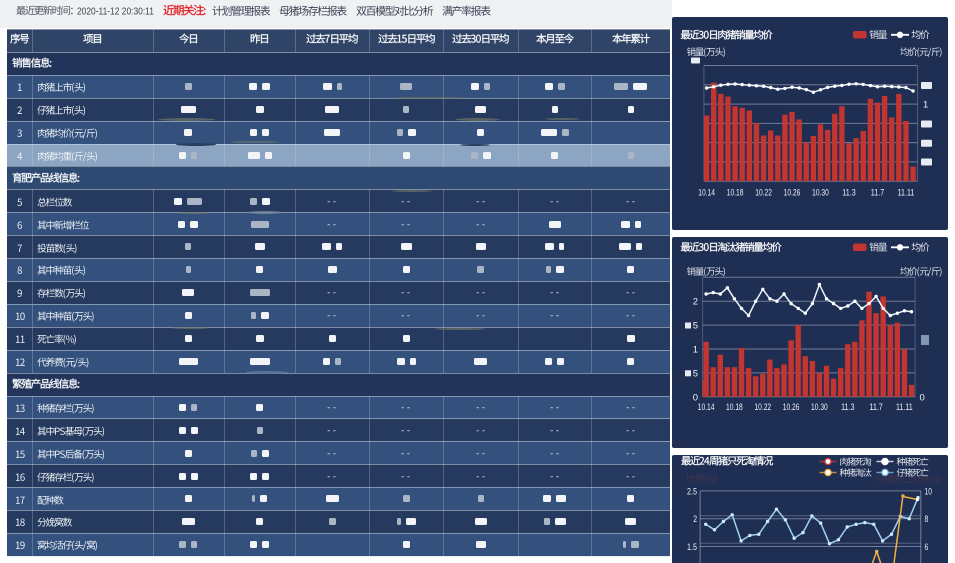 Image resolution: width=955 pixels, height=563 pixels. I want to click on svg-text: 8, so click(927, 519).